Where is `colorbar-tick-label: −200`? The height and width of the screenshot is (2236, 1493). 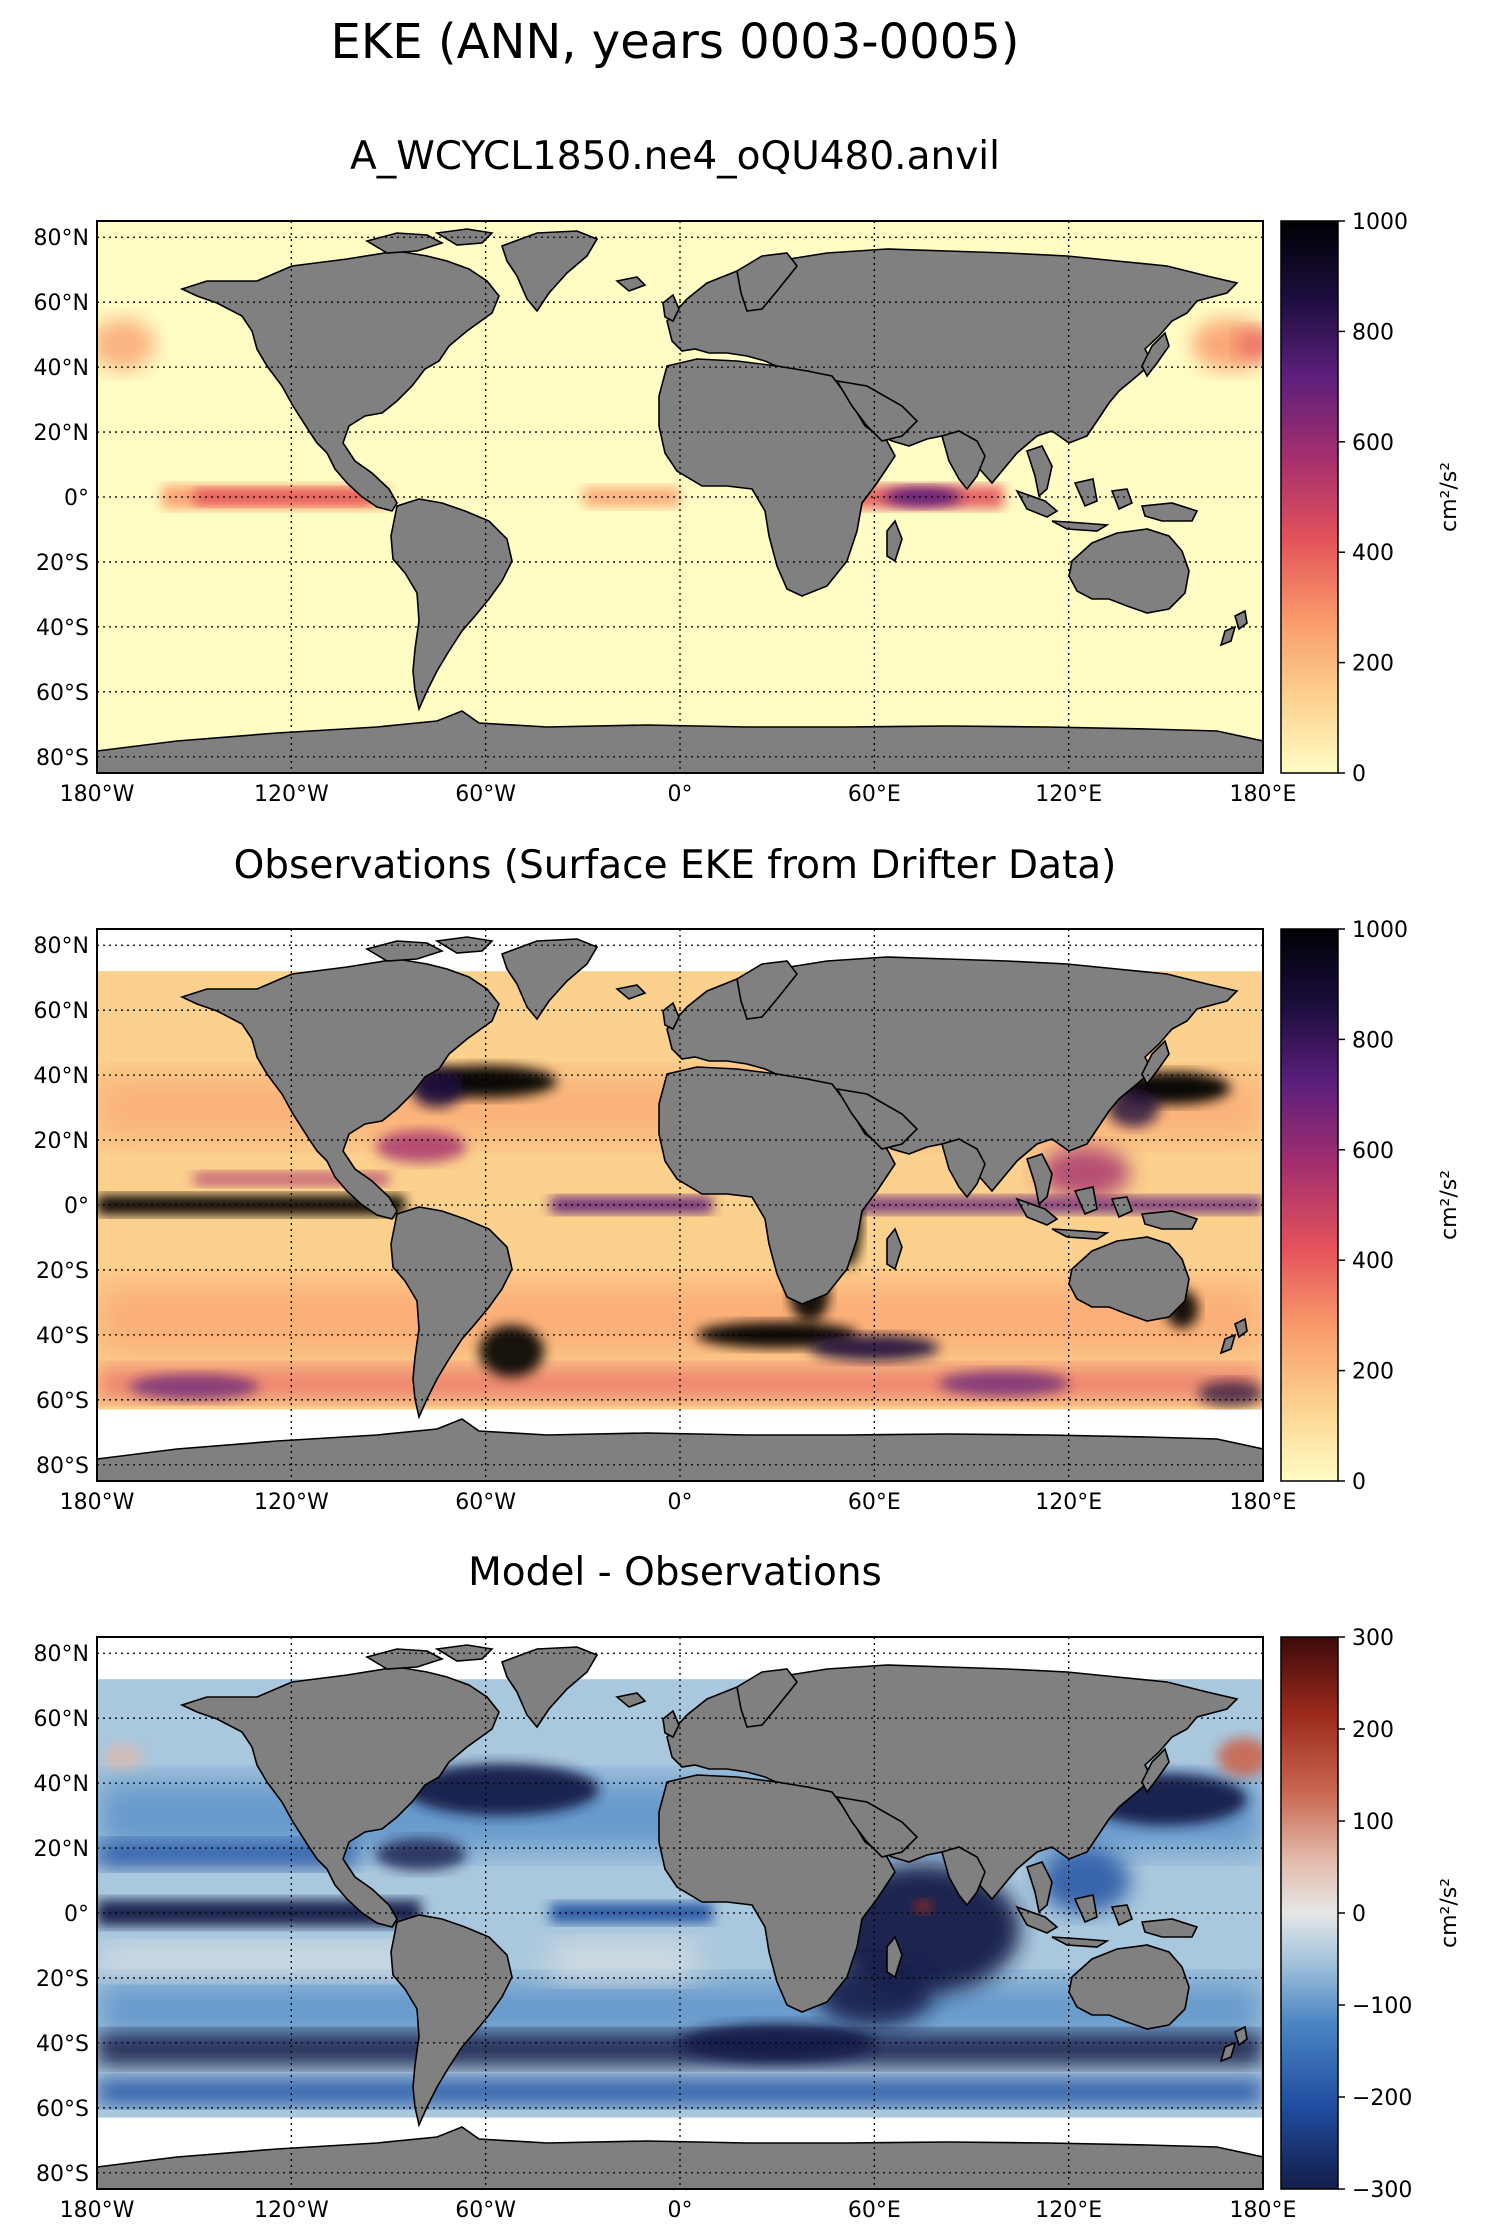
colorbar-tick-label: −200 is located at coordinates (1382, 2098).